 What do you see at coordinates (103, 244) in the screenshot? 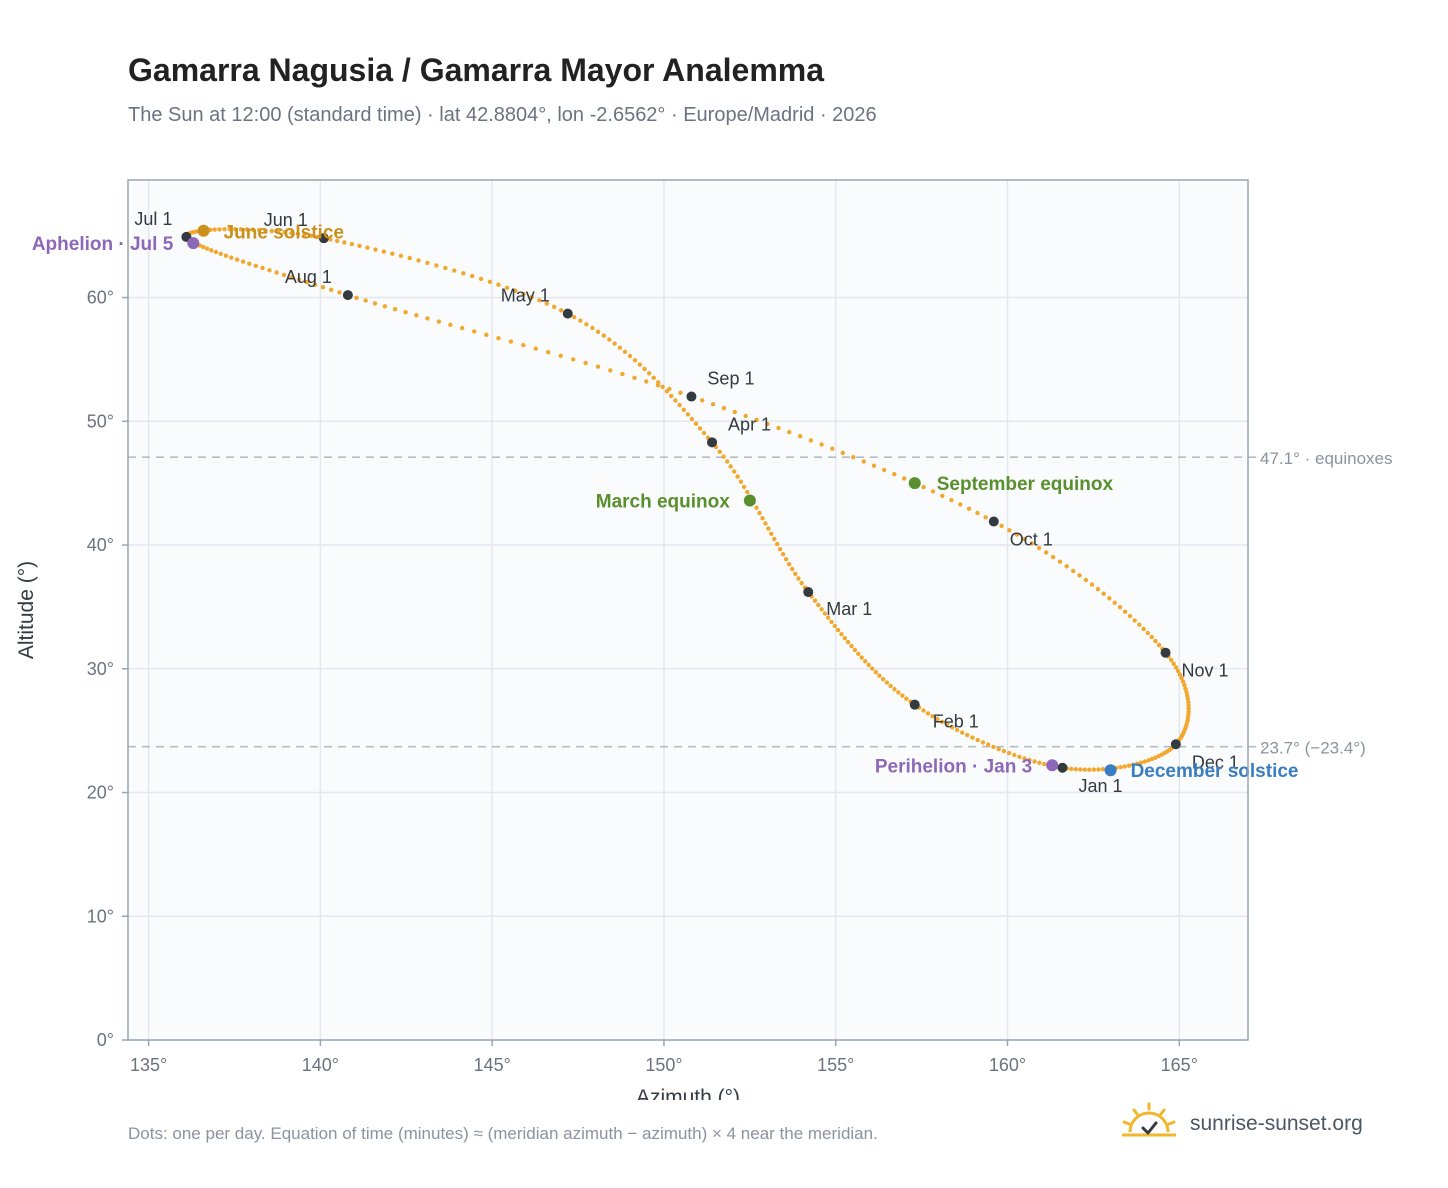
I see `event-label: Aphelion · Jul 5` at bounding box center [103, 244].